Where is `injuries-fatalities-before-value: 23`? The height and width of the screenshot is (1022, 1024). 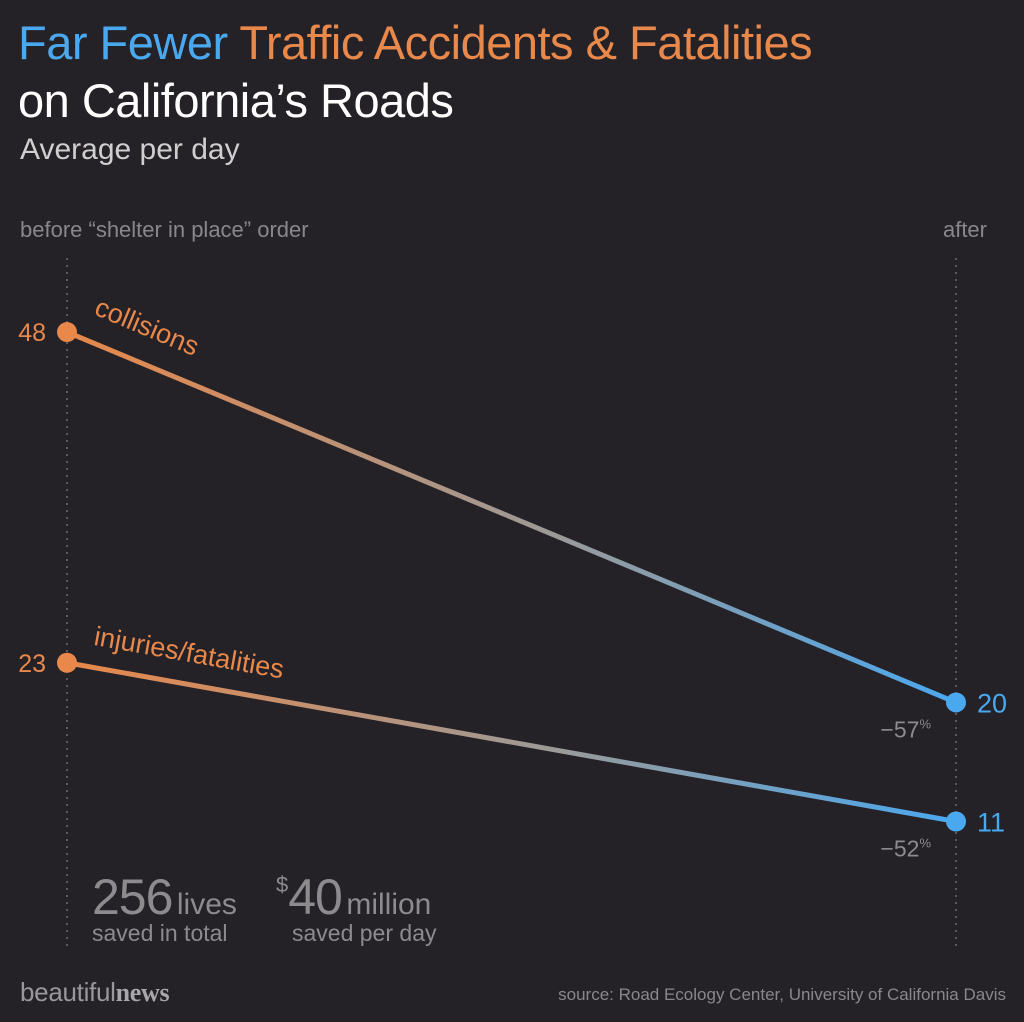 injuries-fatalities-before-value: 23 is located at coordinates (32, 664).